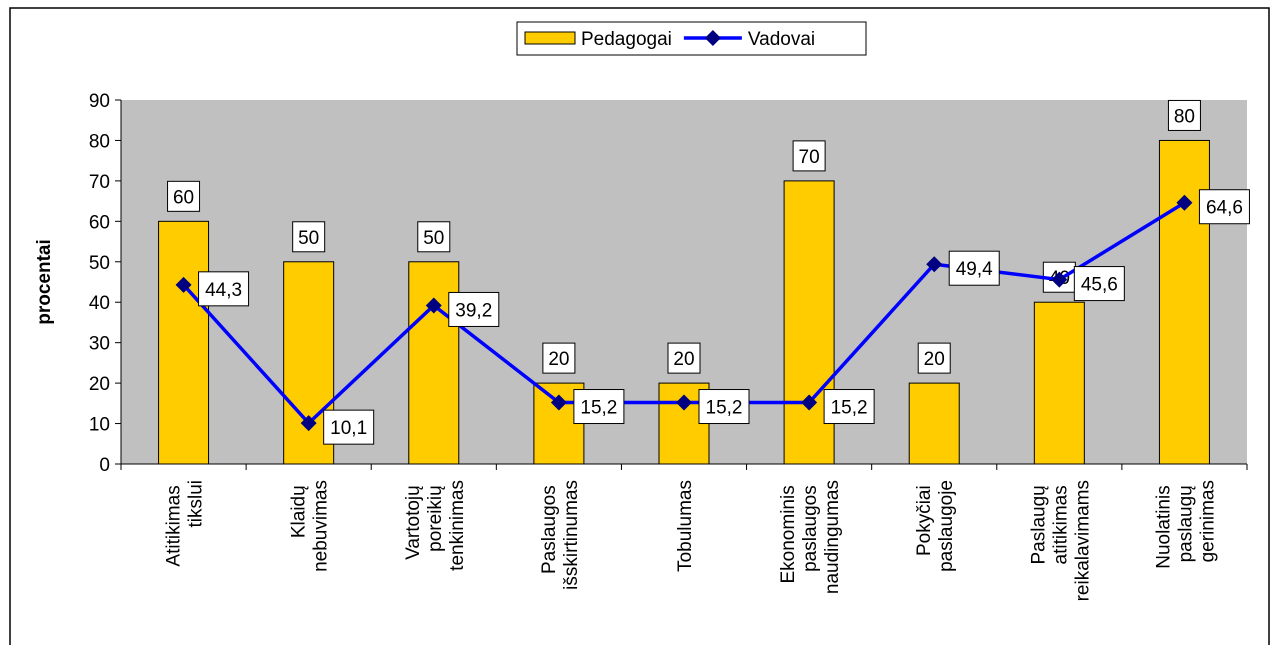 This screenshot has width=1273, height=645. What do you see at coordinates (1060, 540) in the screenshot?
I see `x-tick-label: Paslaugų atitikimas reikalavimams` at bounding box center [1060, 540].